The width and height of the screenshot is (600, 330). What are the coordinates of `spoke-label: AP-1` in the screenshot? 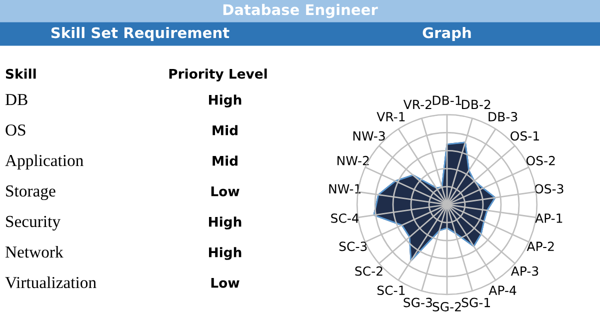 It's located at (548, 218).